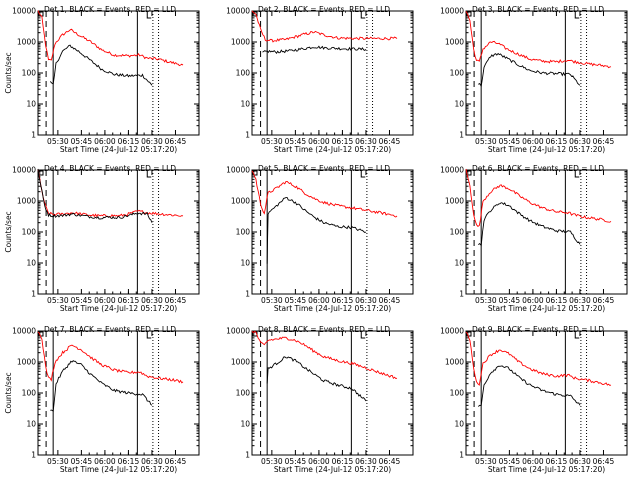 This screenshot has width=640, height=480. I want to click on panel-title: Det 8, BLACK = Events, RED = LLD, so click(324, 329).